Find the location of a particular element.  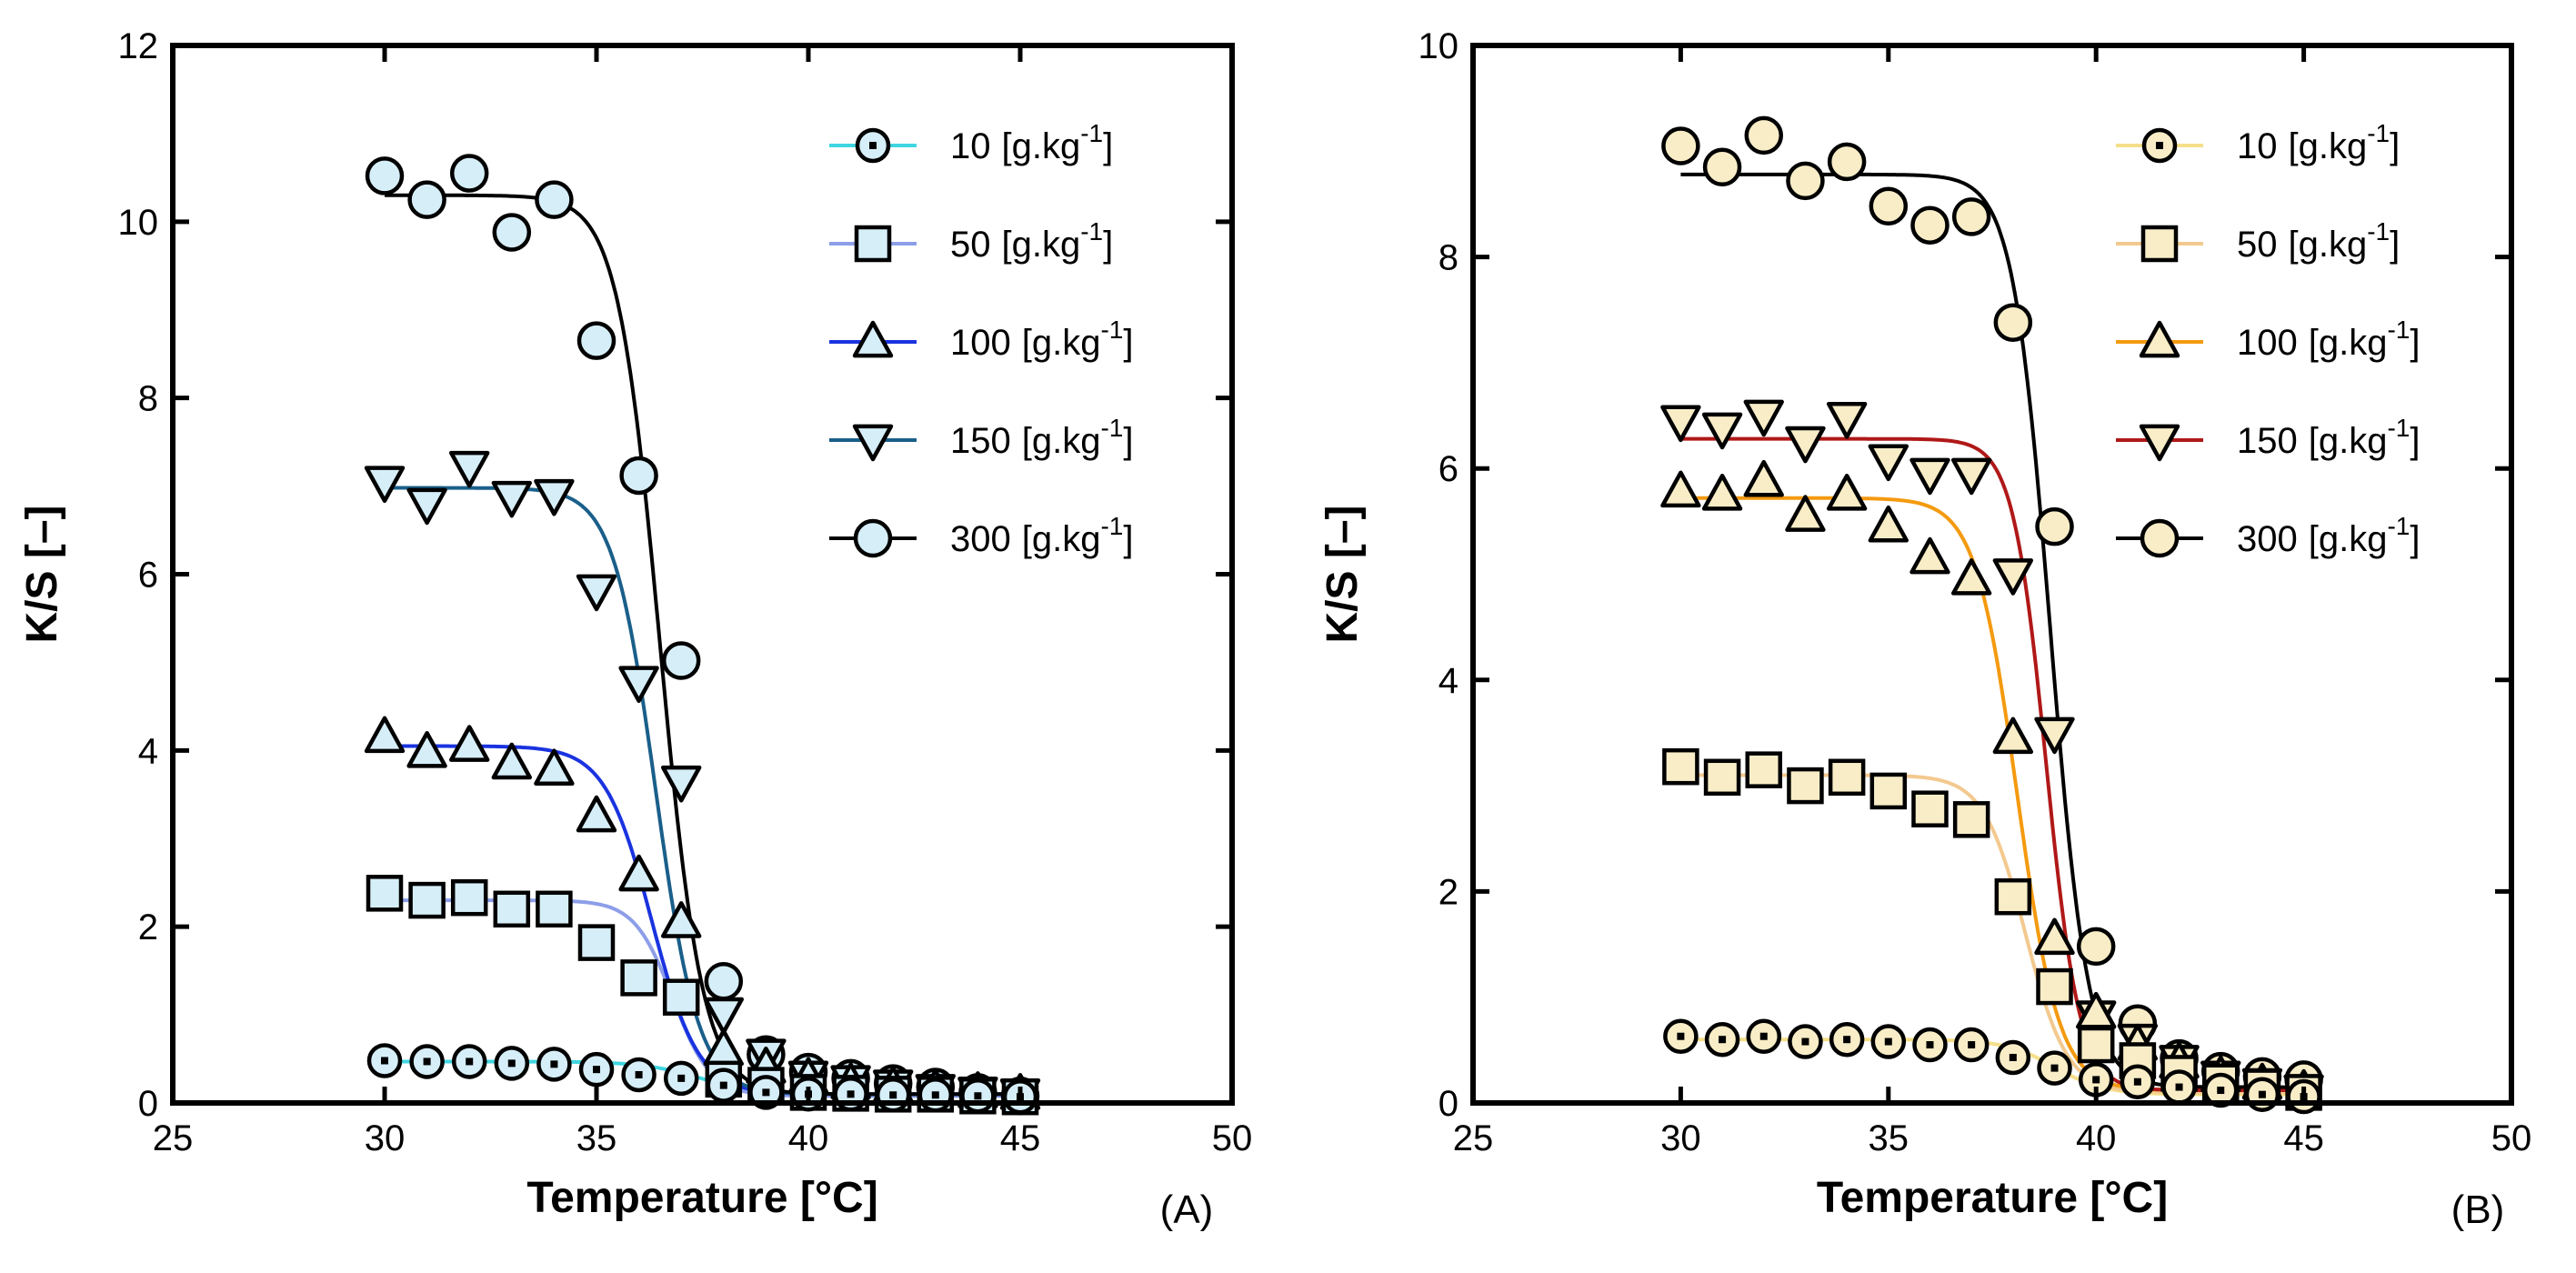

legend-name: 300 is located at coordinates (2267, 539).